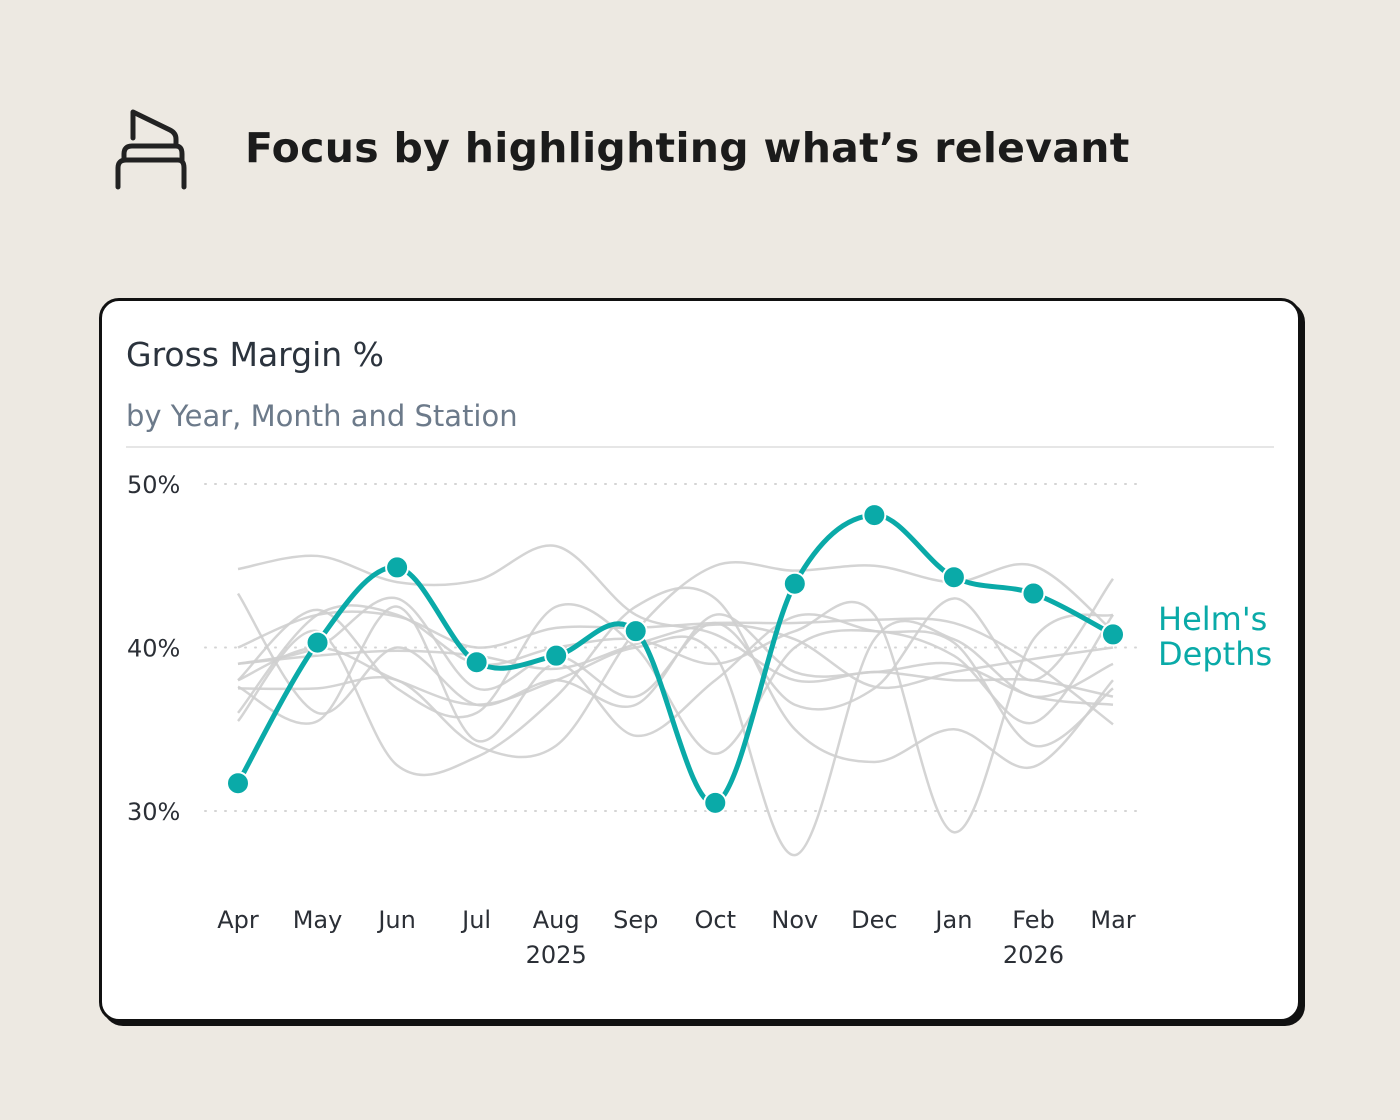  What do you see at coordinates (952, 920) in the screenshot?
I see `x-tick-label: Jan` at bounding box center [952, 920].